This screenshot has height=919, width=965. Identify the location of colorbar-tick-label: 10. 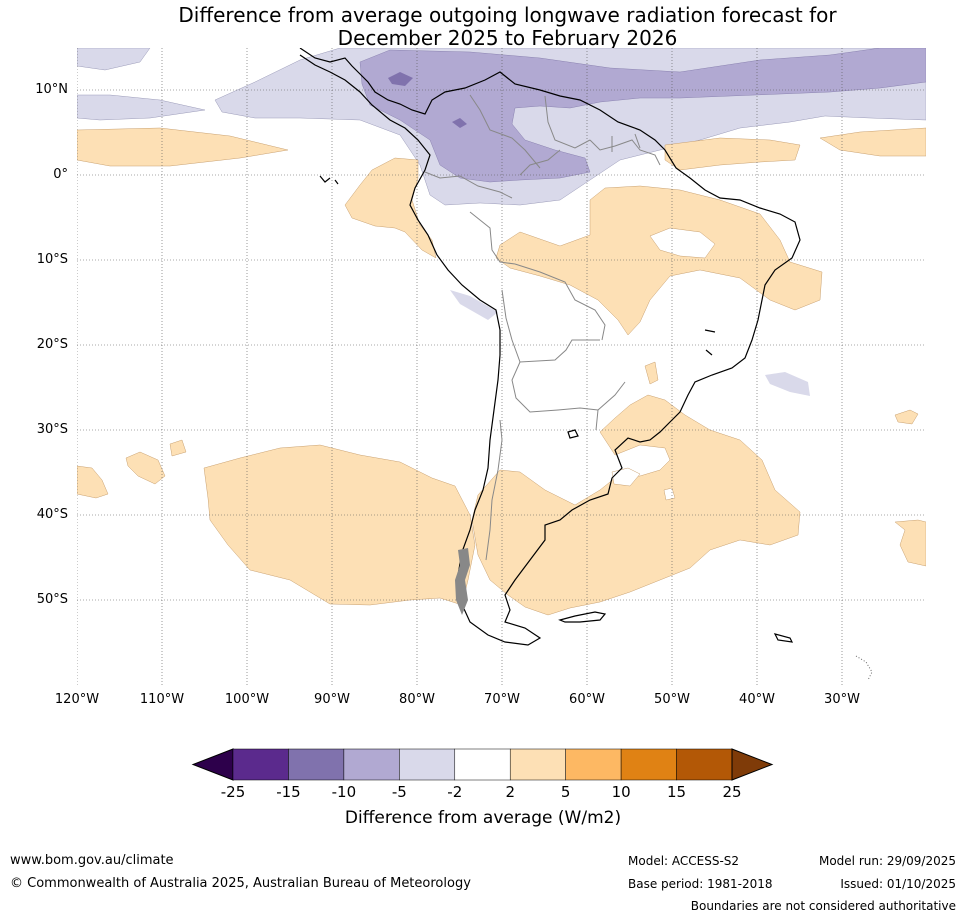
(621, 792).